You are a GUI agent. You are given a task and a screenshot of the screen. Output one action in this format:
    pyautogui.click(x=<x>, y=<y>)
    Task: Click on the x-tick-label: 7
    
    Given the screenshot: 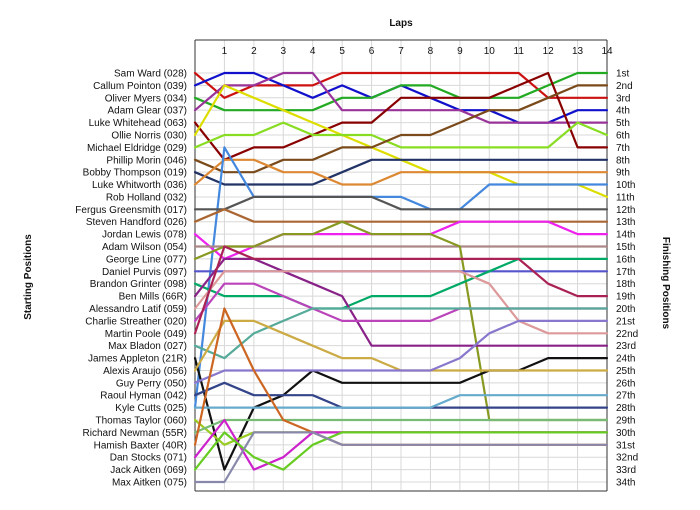 What is the action you would take?
    pyautogui.click(x=401, y=51)
    